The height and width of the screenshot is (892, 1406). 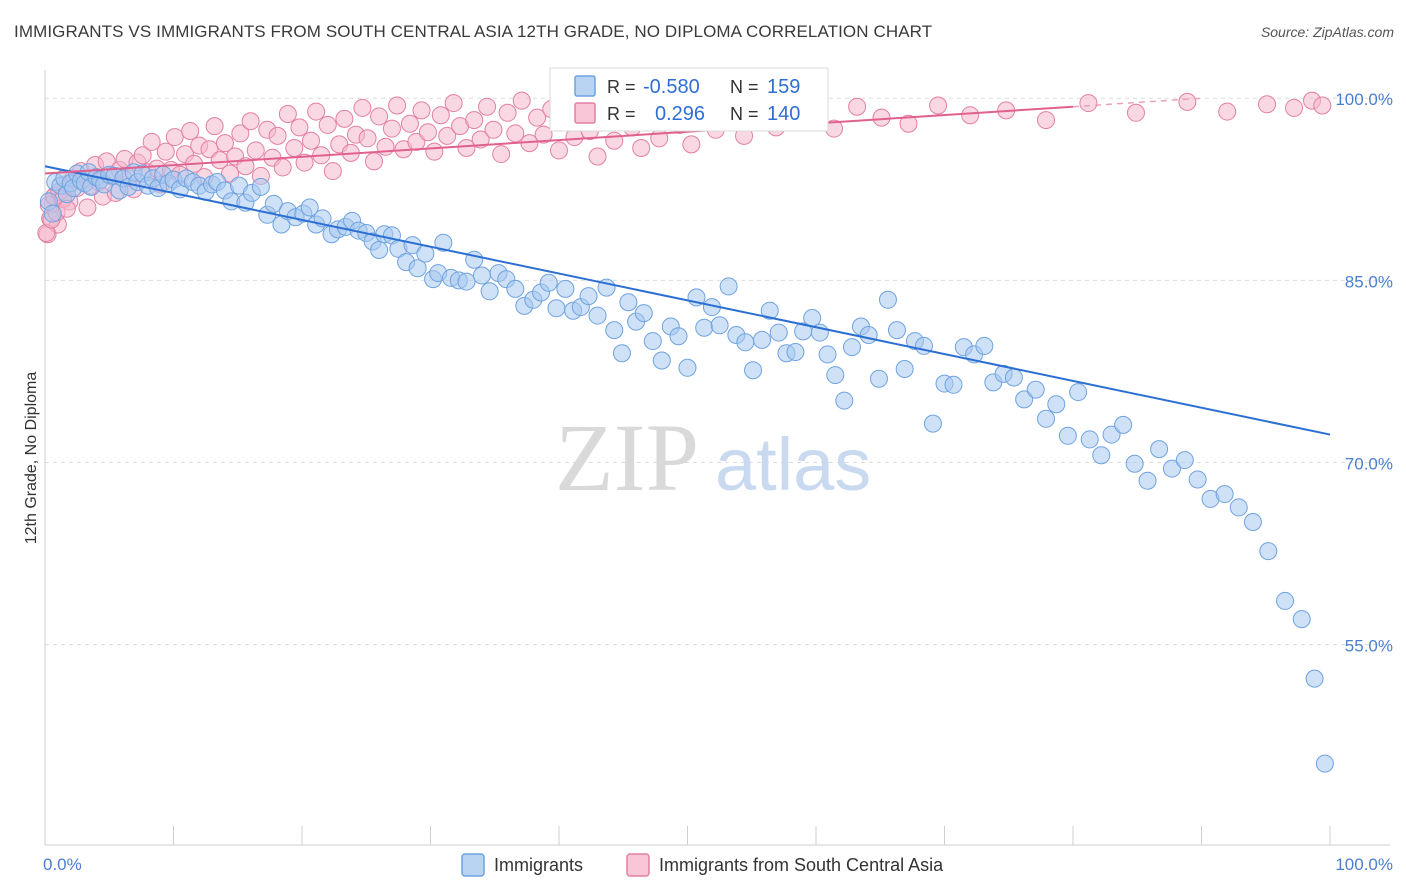 What do you see at coordinates (1327, 32) in the screenshot?
I see `source-label: Source: ZipAtlas.com` at bounding box center [1327, 32].